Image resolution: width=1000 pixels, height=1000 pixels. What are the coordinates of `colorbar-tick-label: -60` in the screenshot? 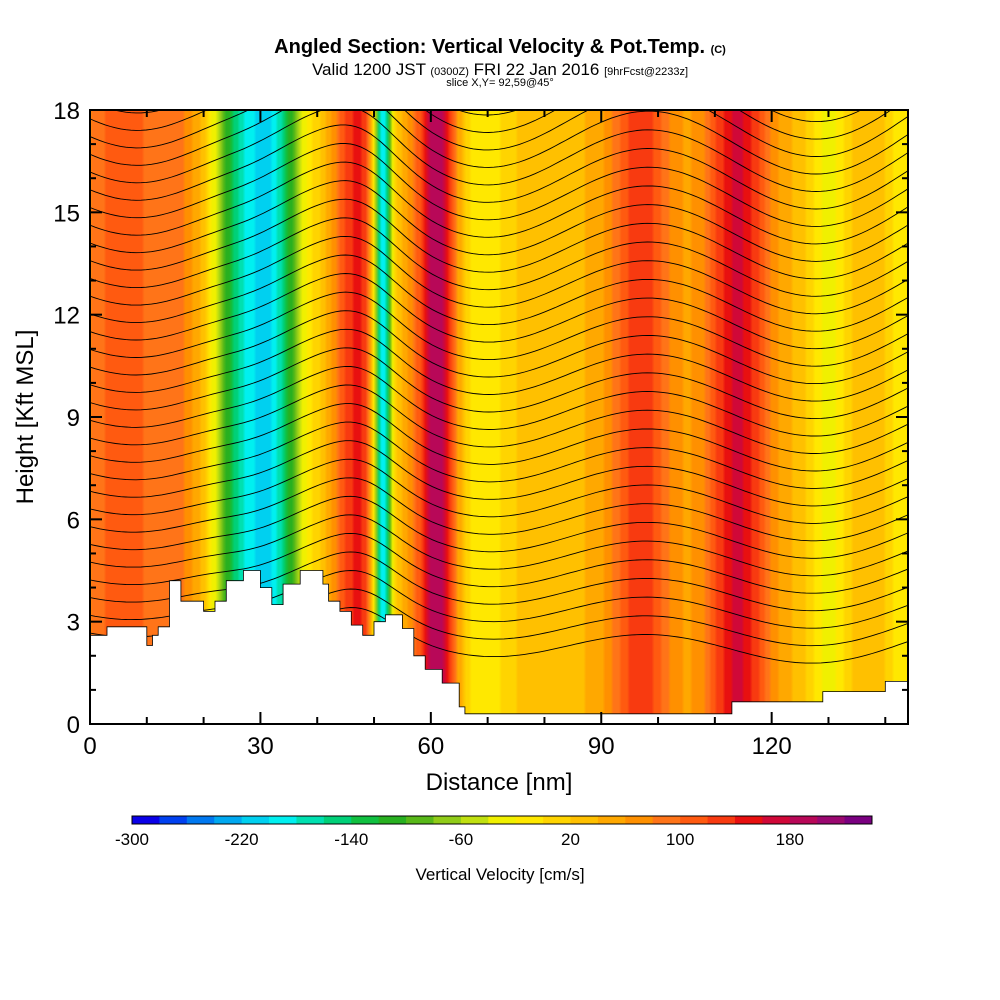 It's located at (461, 839).